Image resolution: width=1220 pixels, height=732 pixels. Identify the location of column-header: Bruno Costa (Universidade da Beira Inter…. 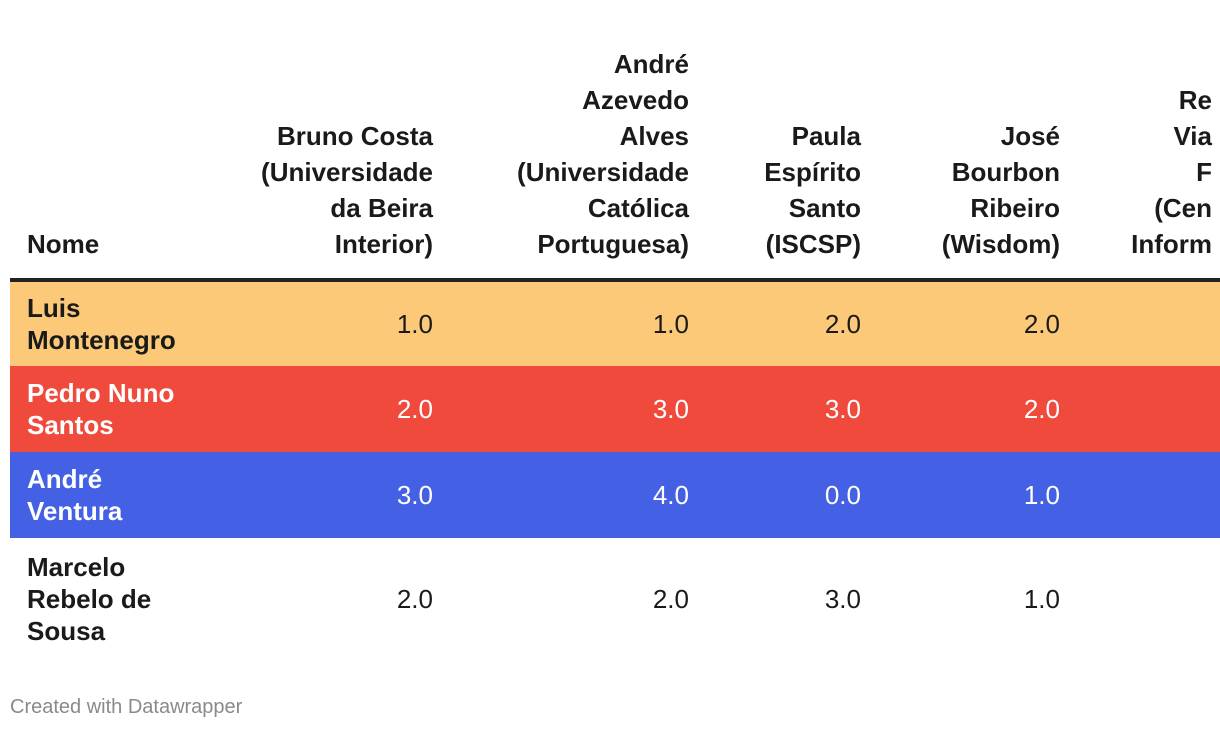
(347, 190).